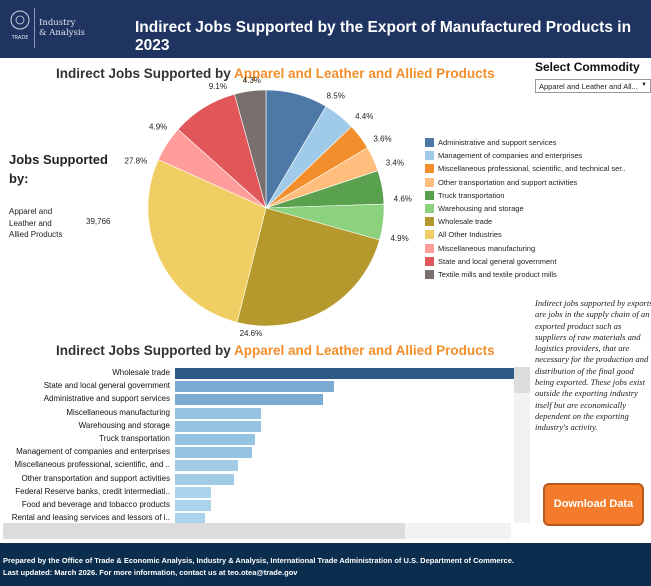  I want to click on bar-row: Miscellaneous manufacturing, so click(257, 413).